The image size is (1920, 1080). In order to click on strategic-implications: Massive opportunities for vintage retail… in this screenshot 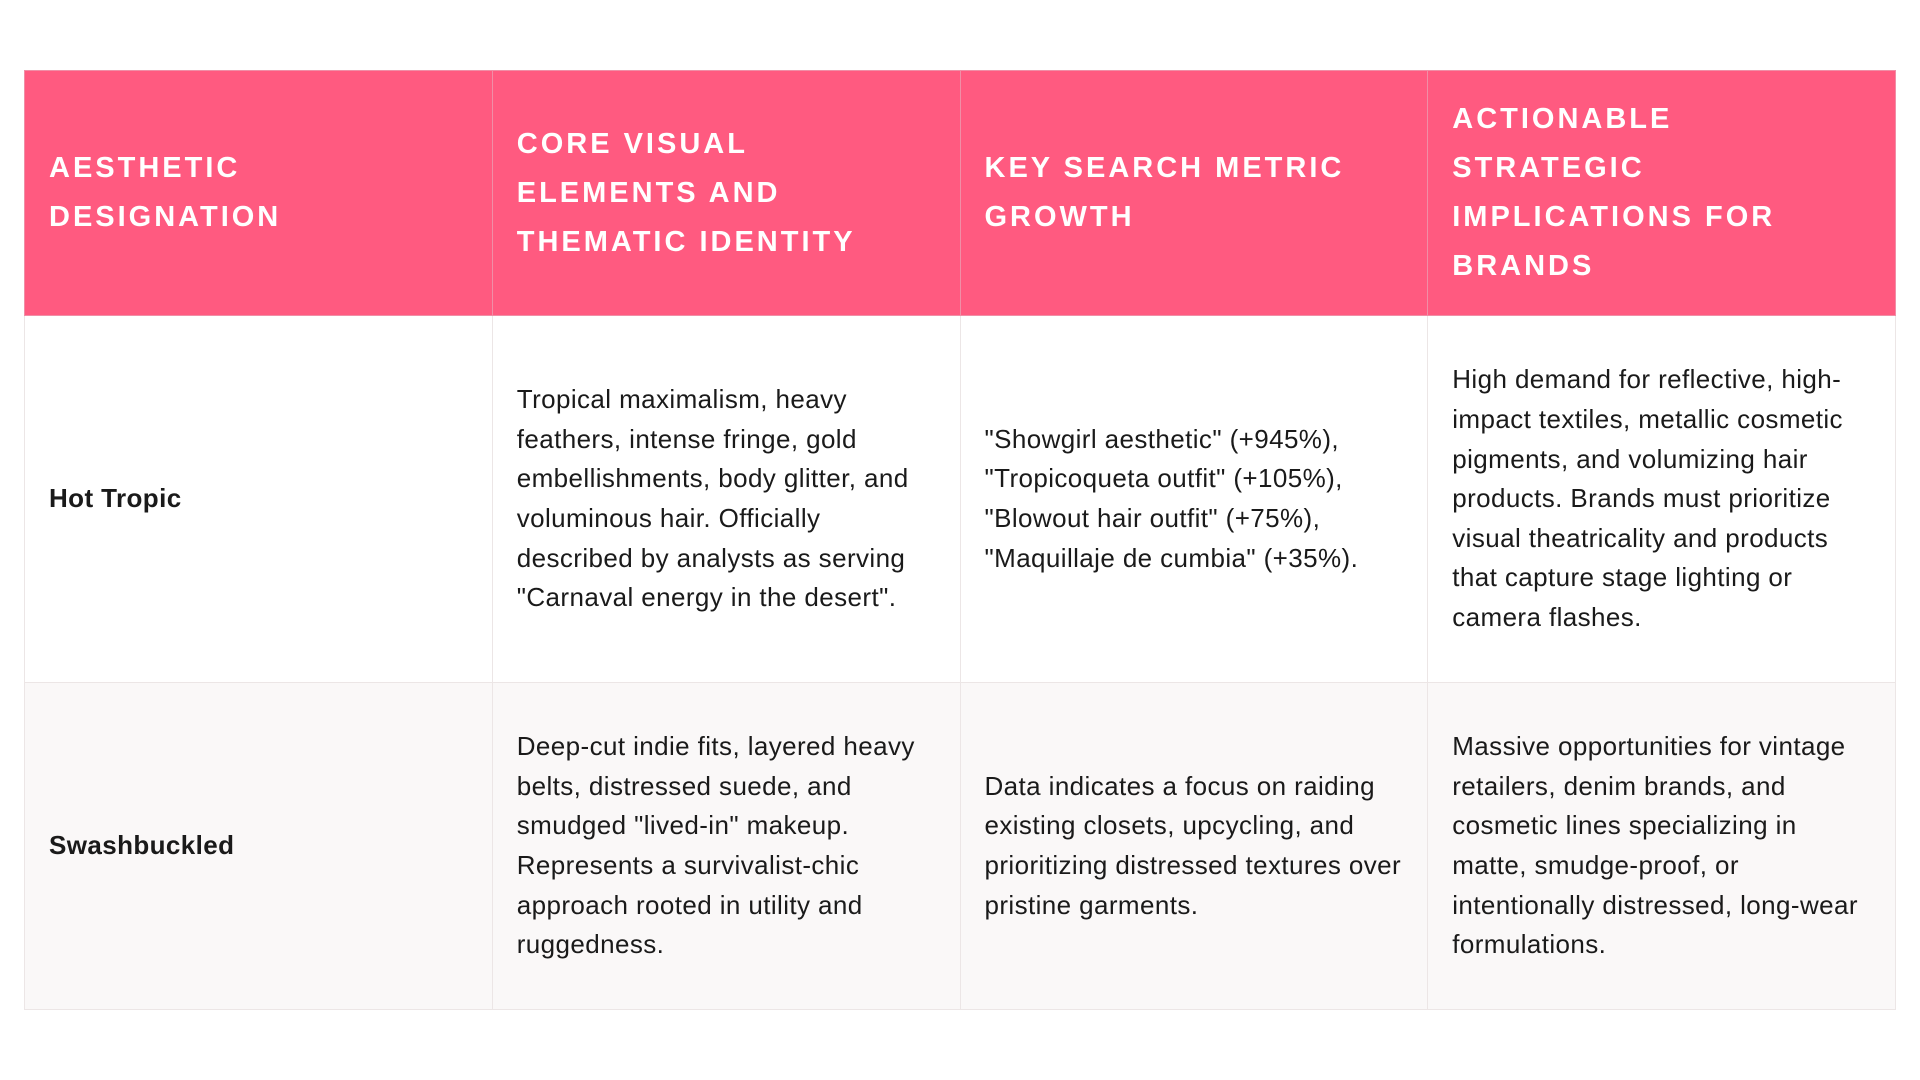, I will do `click(1661, 846)`.